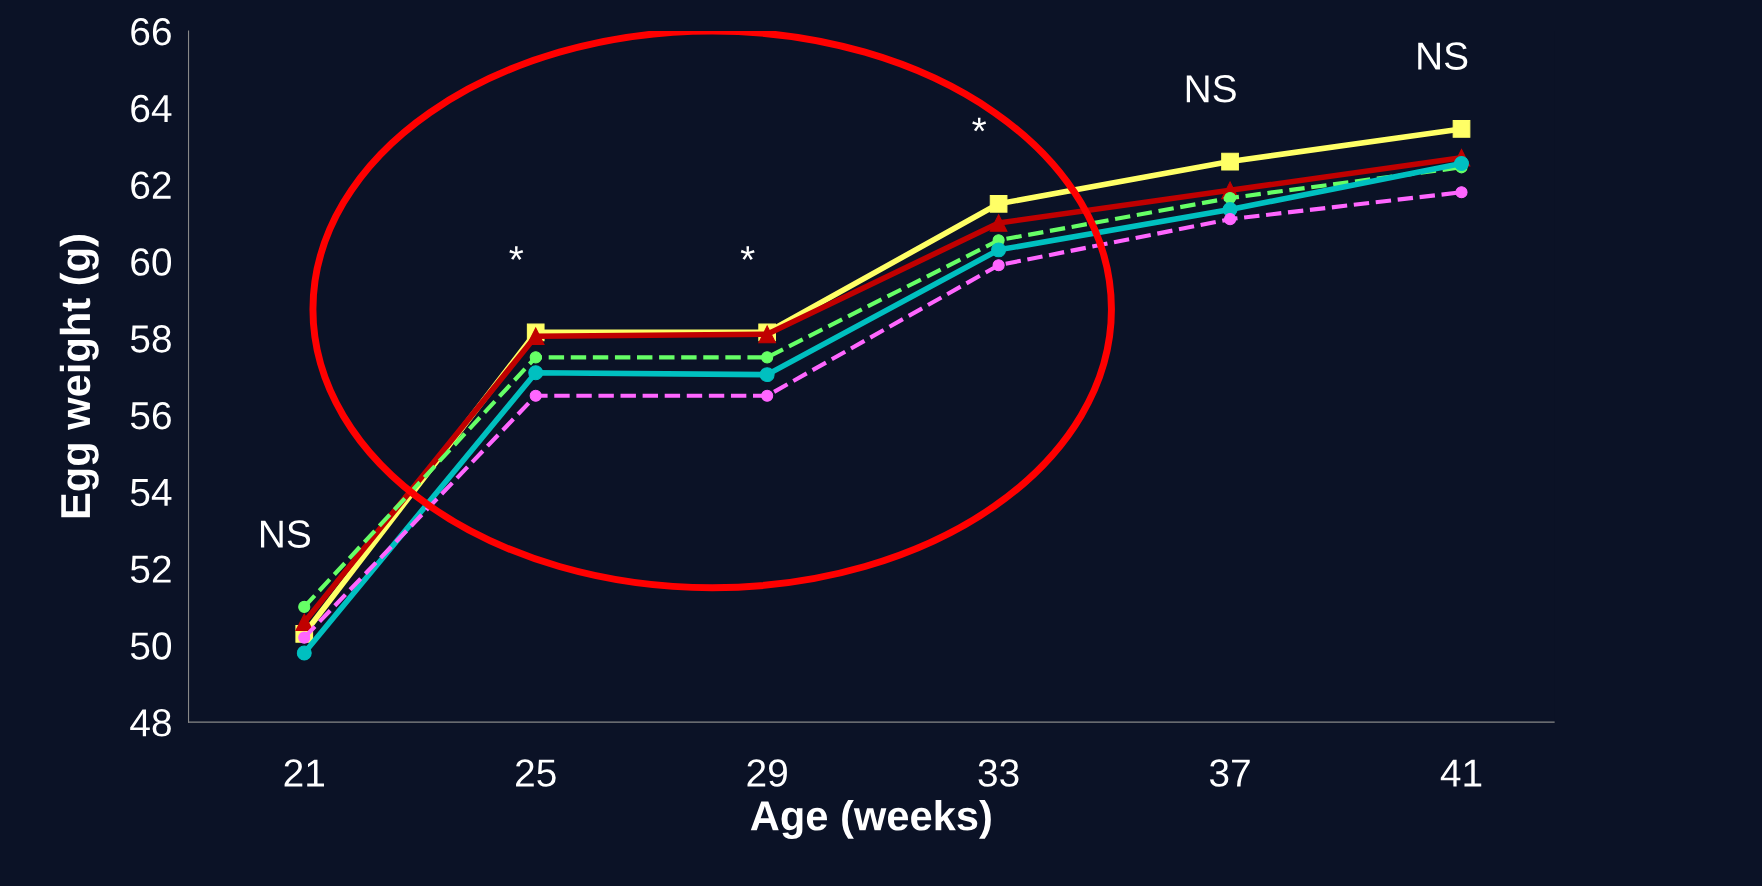 The height and width of the screenshot is (886, 1762). What do you see at coordinates (151, 646) in the screenshot?
I see `y-tick-label: 50` at bounding box center [151, 646].